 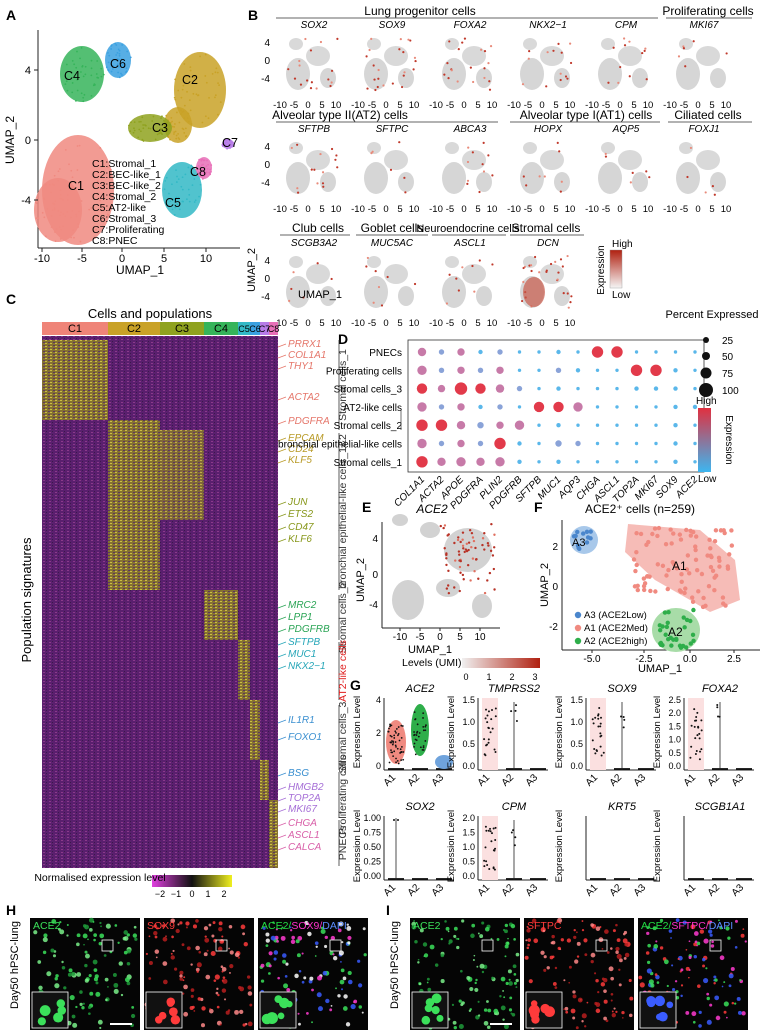 I want to click on size-legend-dot, so click(x=706, y=390).